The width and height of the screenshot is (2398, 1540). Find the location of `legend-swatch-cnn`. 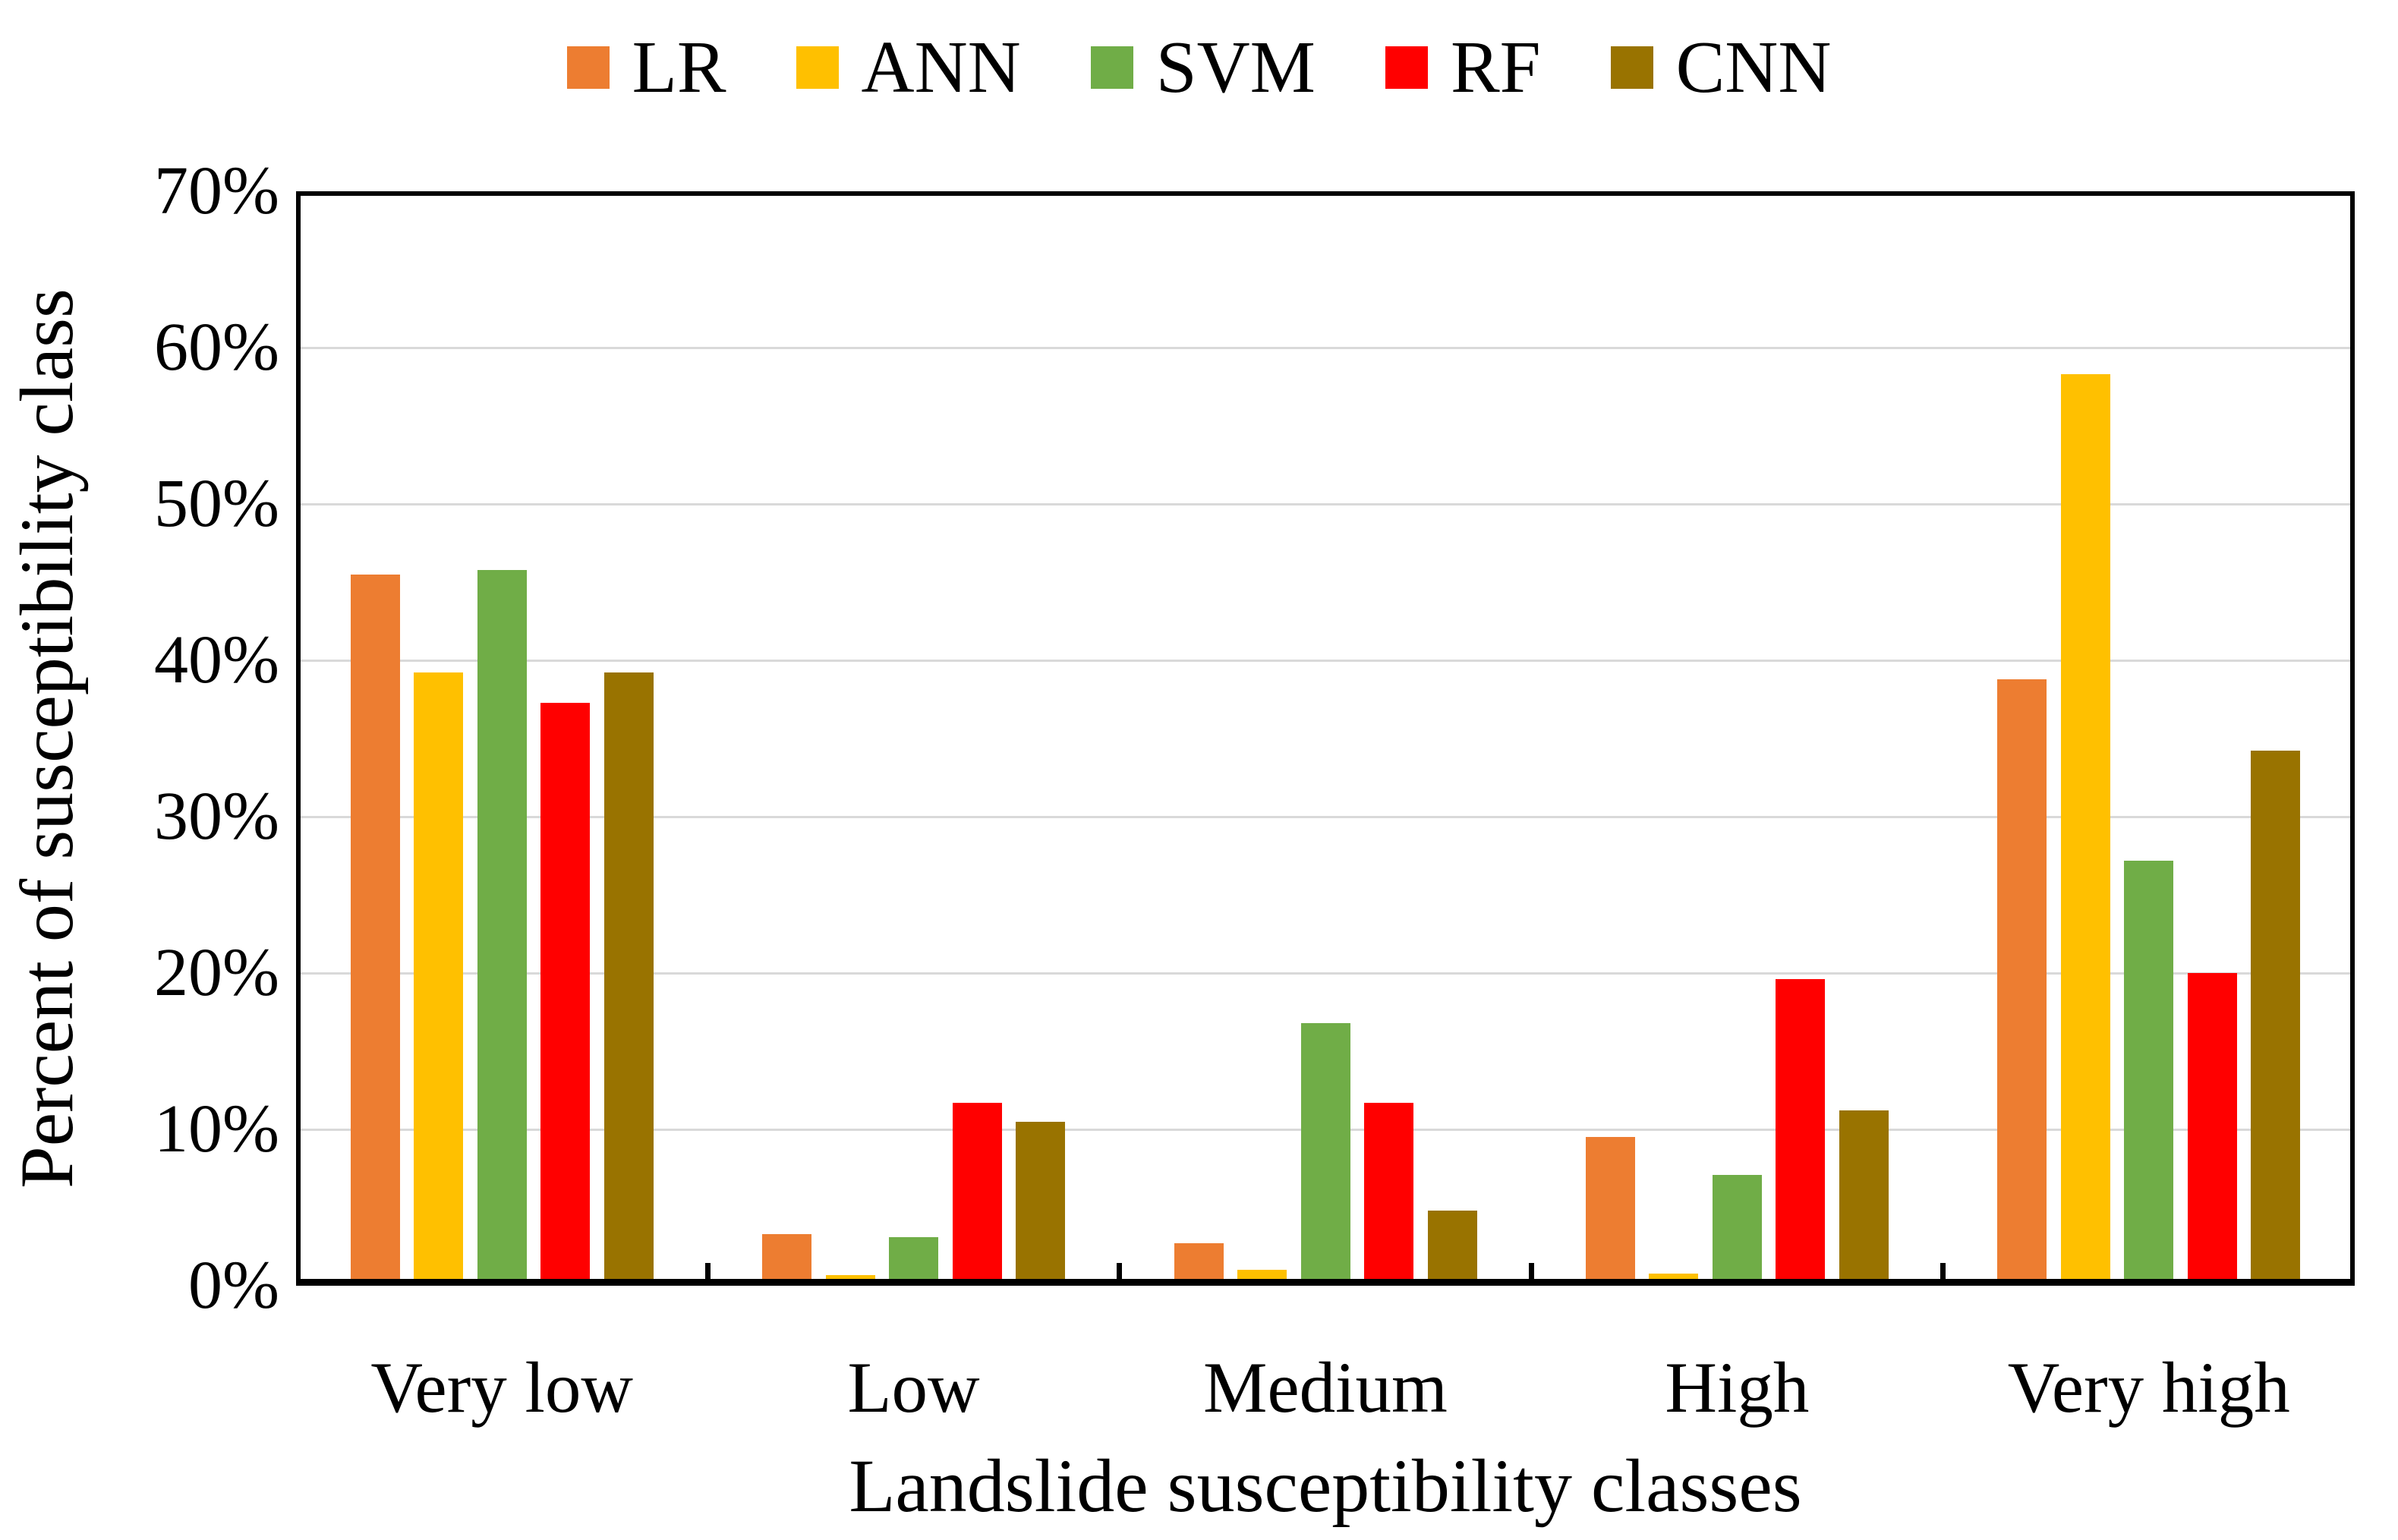

legend-swatch-cnn is located at coordinates (1632, 67).